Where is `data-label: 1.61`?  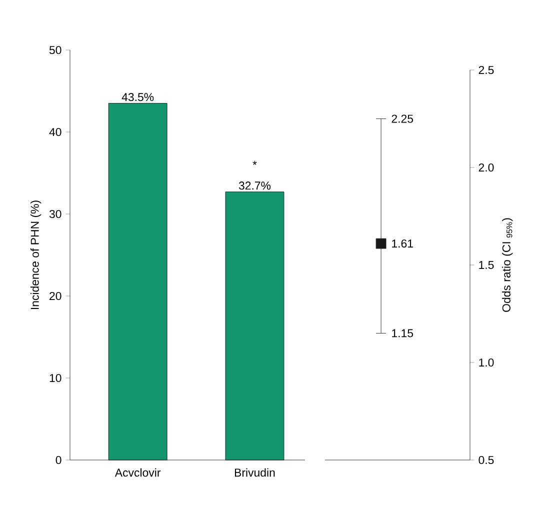
data-label: 1.61 is located at coordinates (402, 243).